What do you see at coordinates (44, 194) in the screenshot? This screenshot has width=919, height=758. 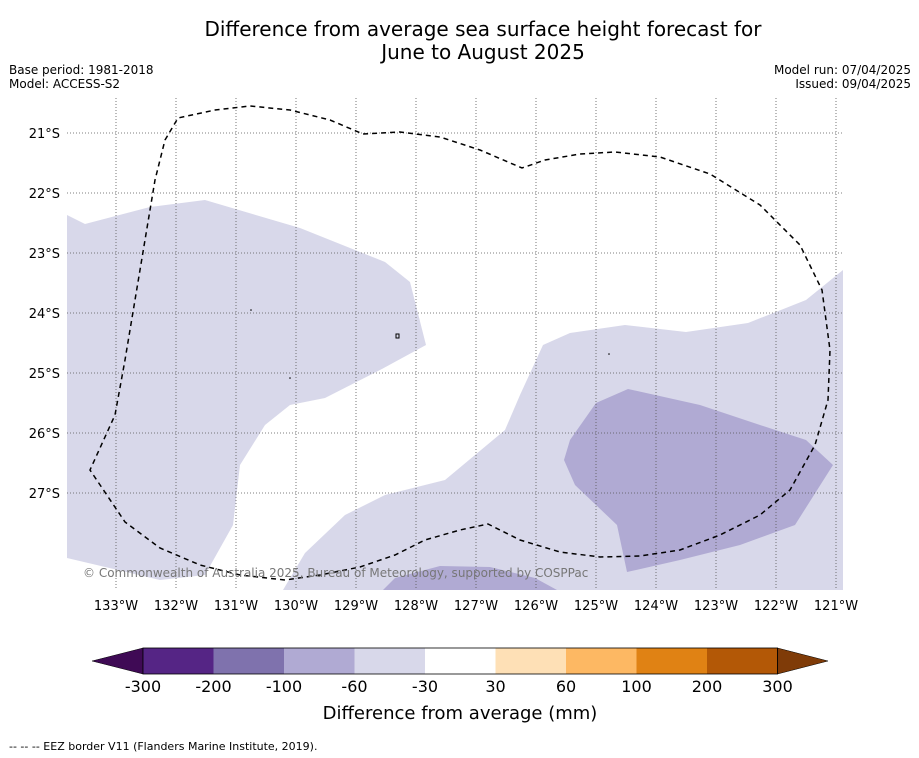 I see `lat-label: 22°S` at bounding box center [44, 194].